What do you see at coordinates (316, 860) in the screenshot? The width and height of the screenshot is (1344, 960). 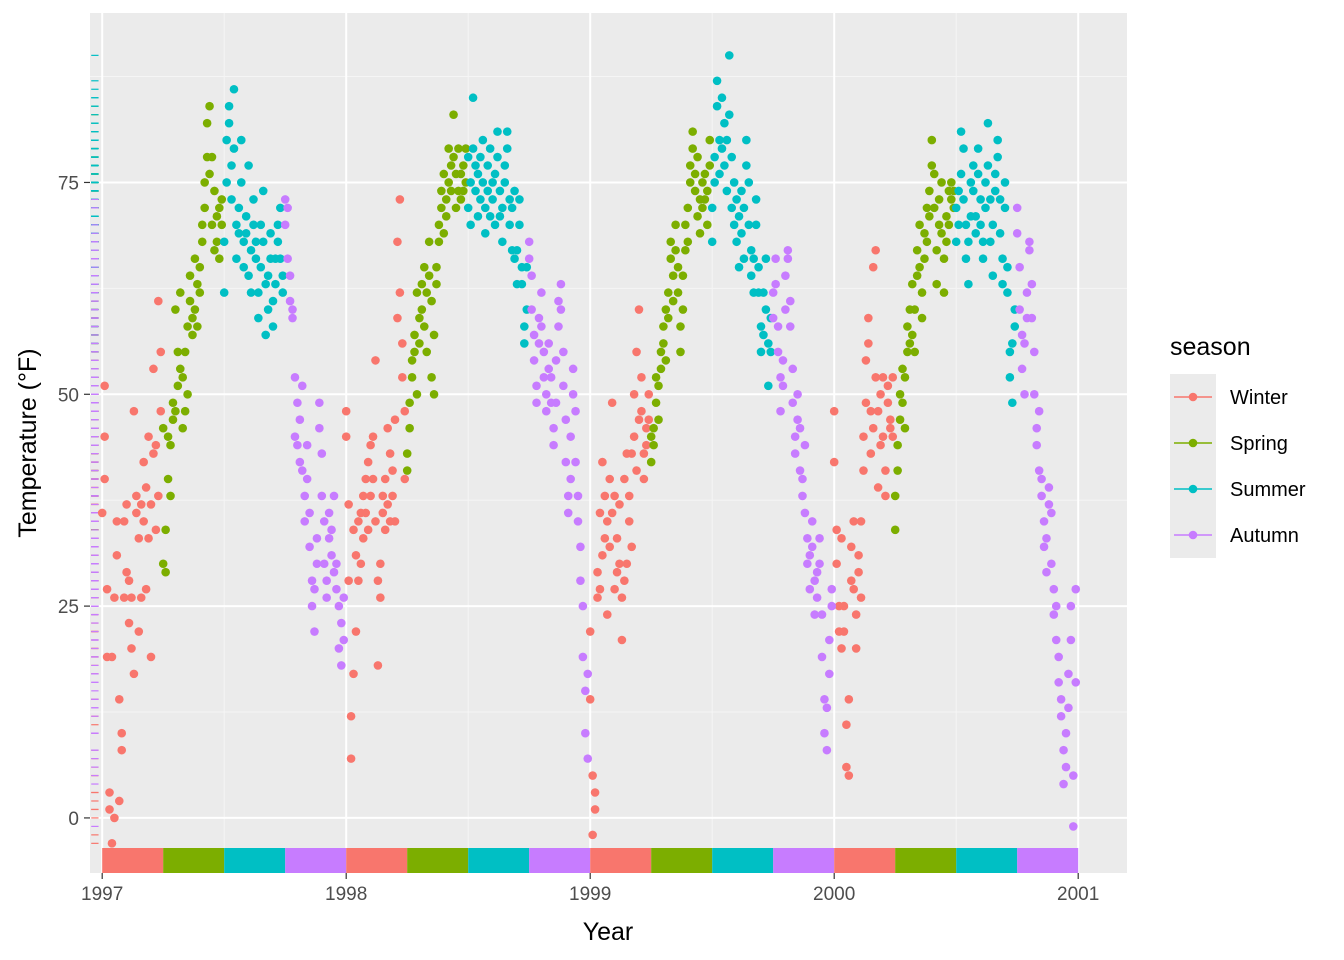 I see `season-band-segment-autumn` at bounding box center [316, 860].